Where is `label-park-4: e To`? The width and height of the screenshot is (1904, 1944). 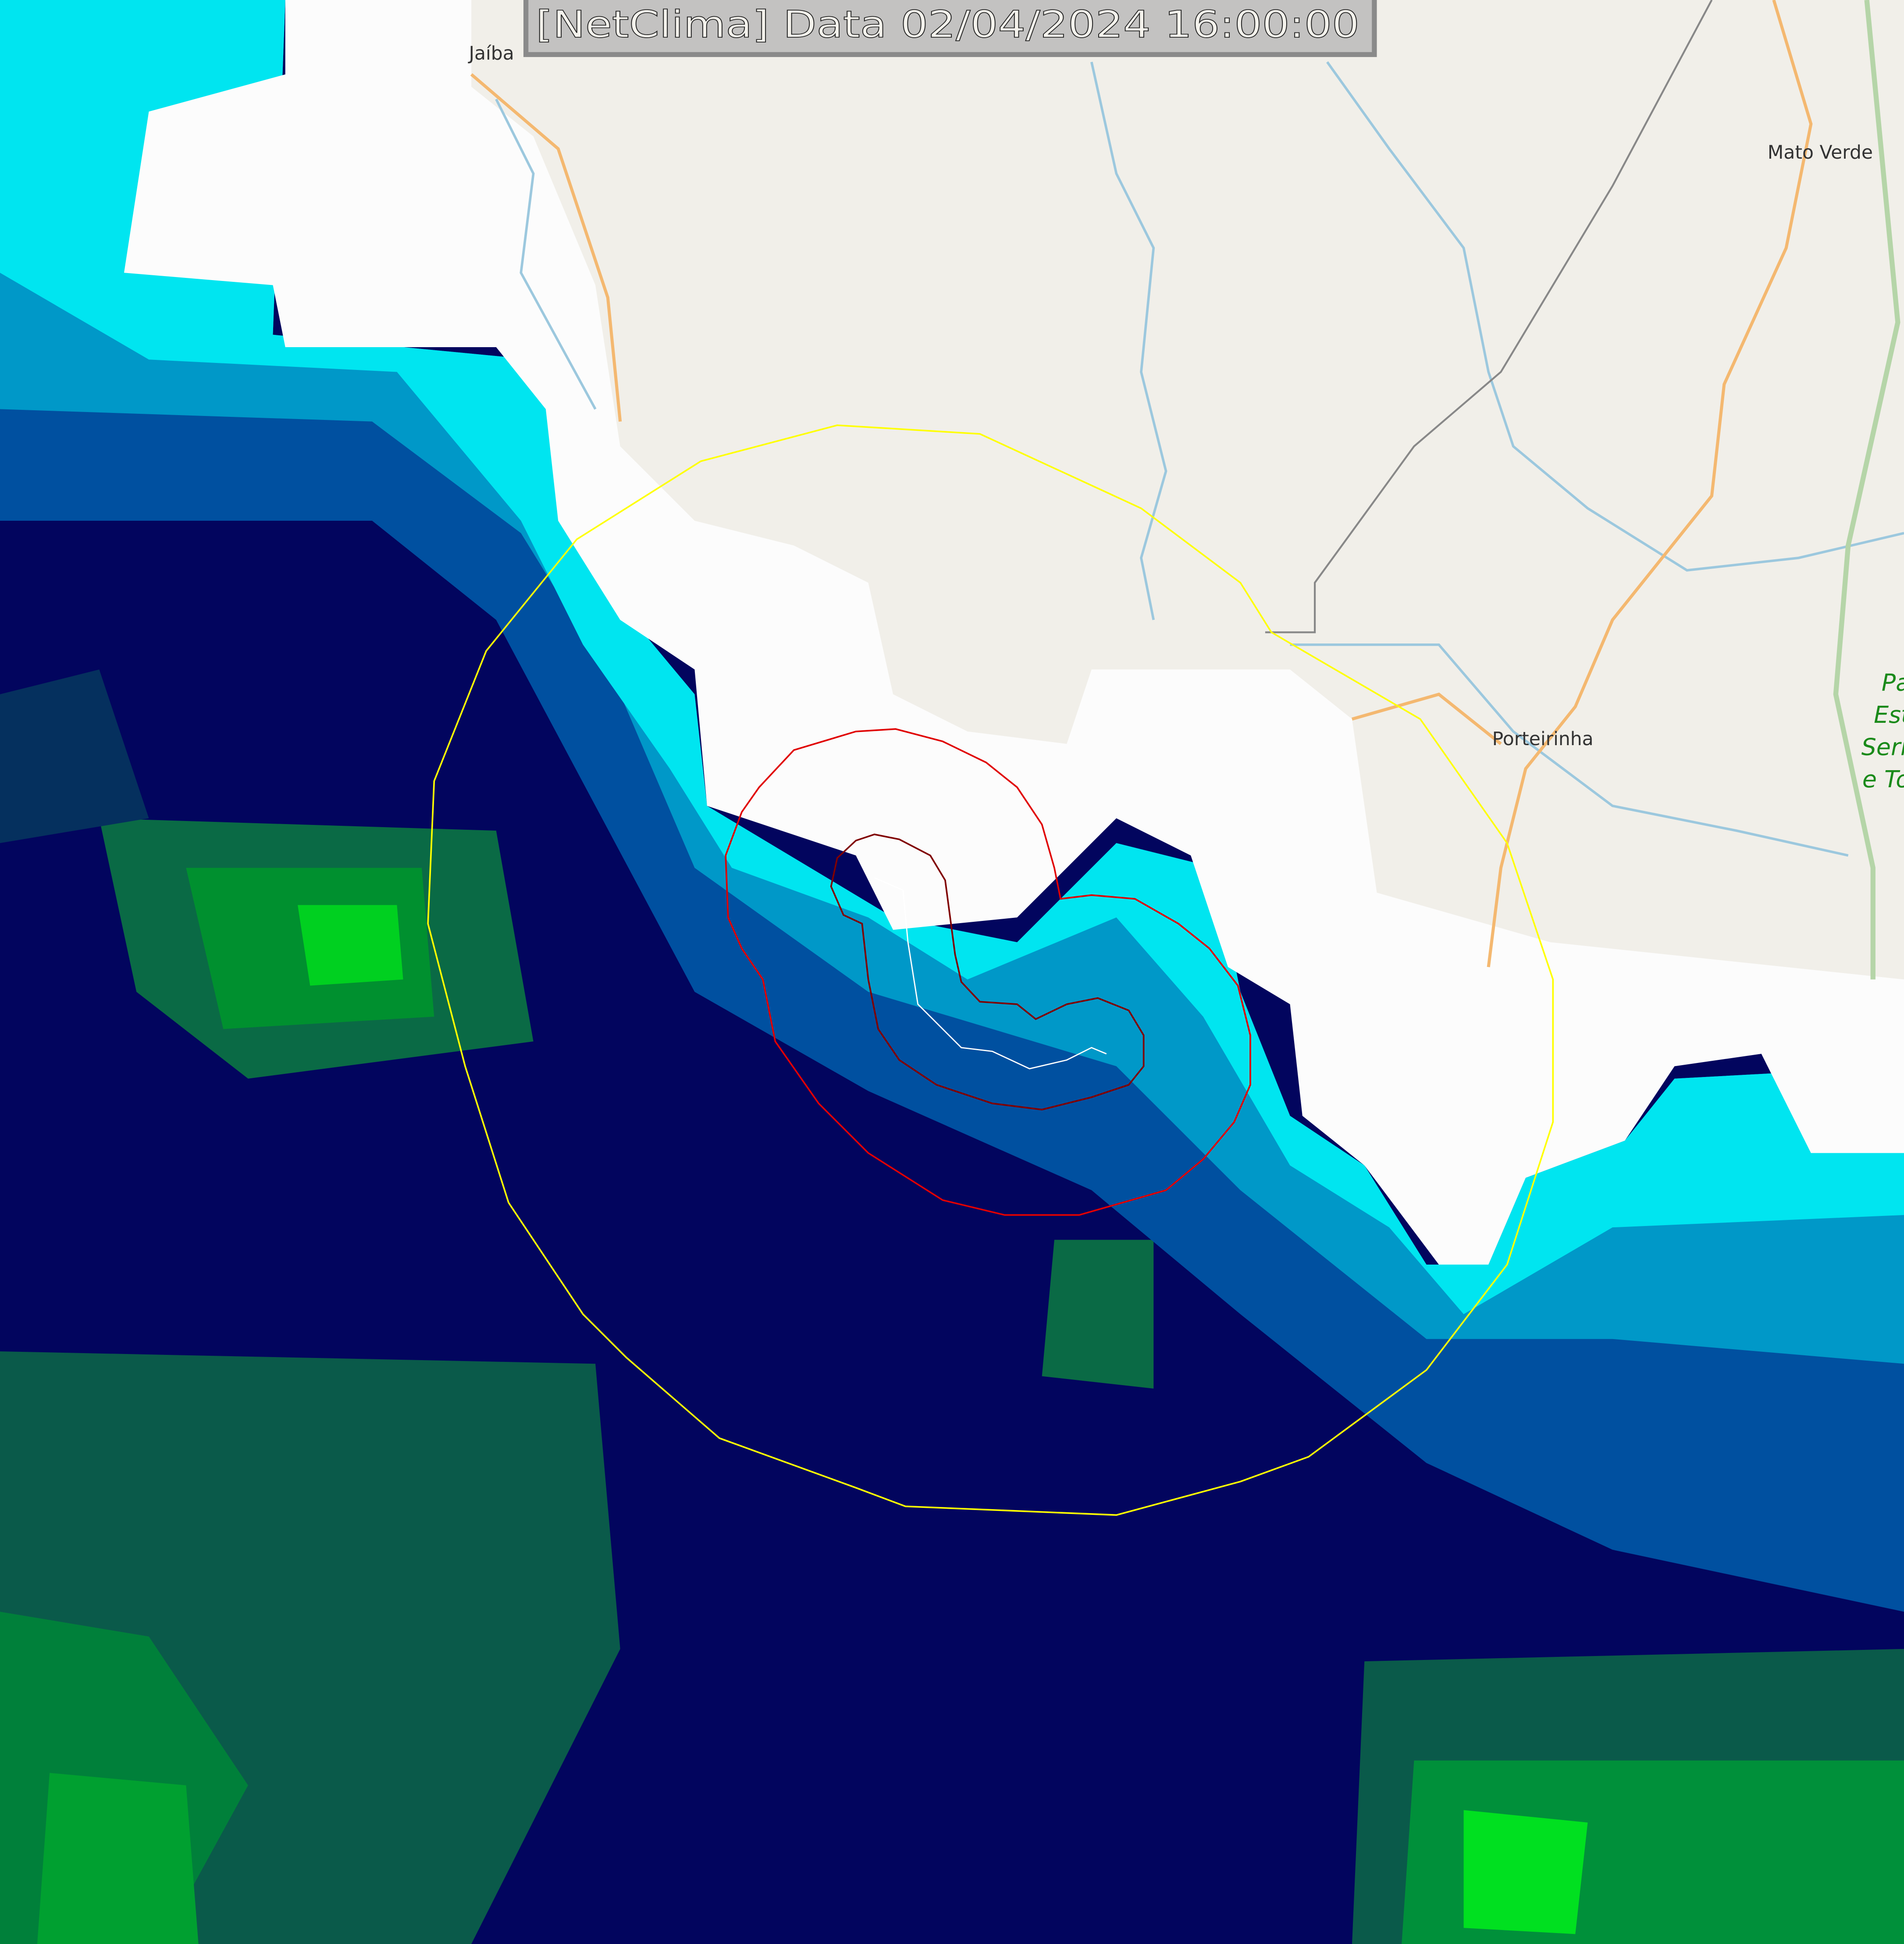
label-park-4: e To is located at coordinates (1883, 779).